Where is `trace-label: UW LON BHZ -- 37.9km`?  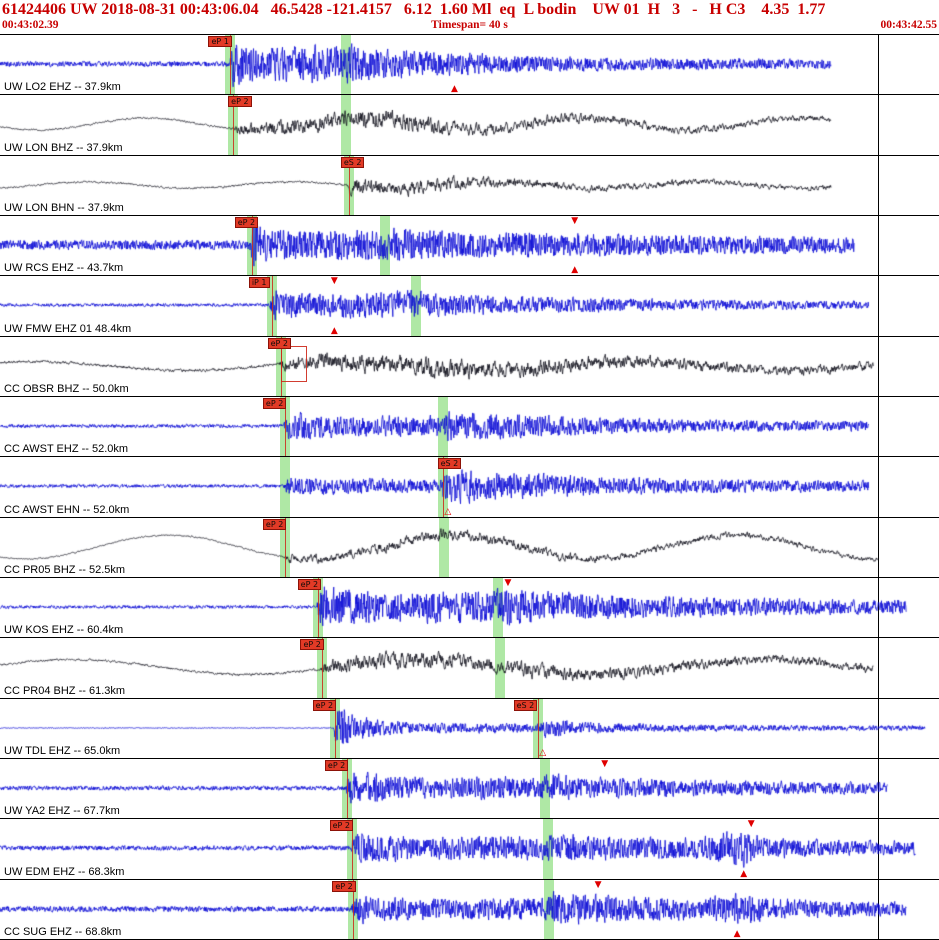
trace-label: UW LON BHZ -- 37.9km is located at coordinates (63, 147).